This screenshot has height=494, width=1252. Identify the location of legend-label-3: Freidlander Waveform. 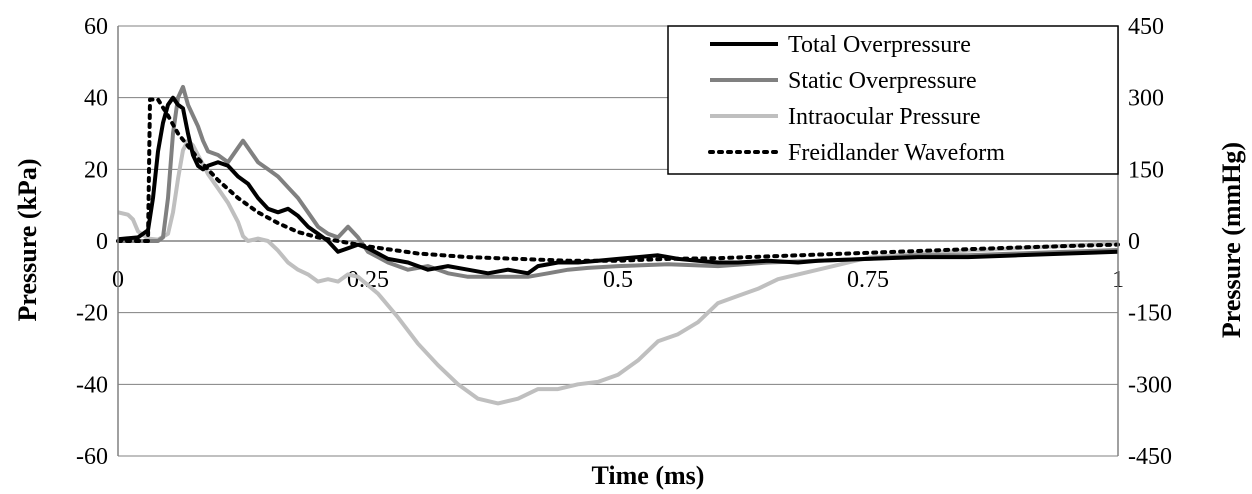
(896, 153).